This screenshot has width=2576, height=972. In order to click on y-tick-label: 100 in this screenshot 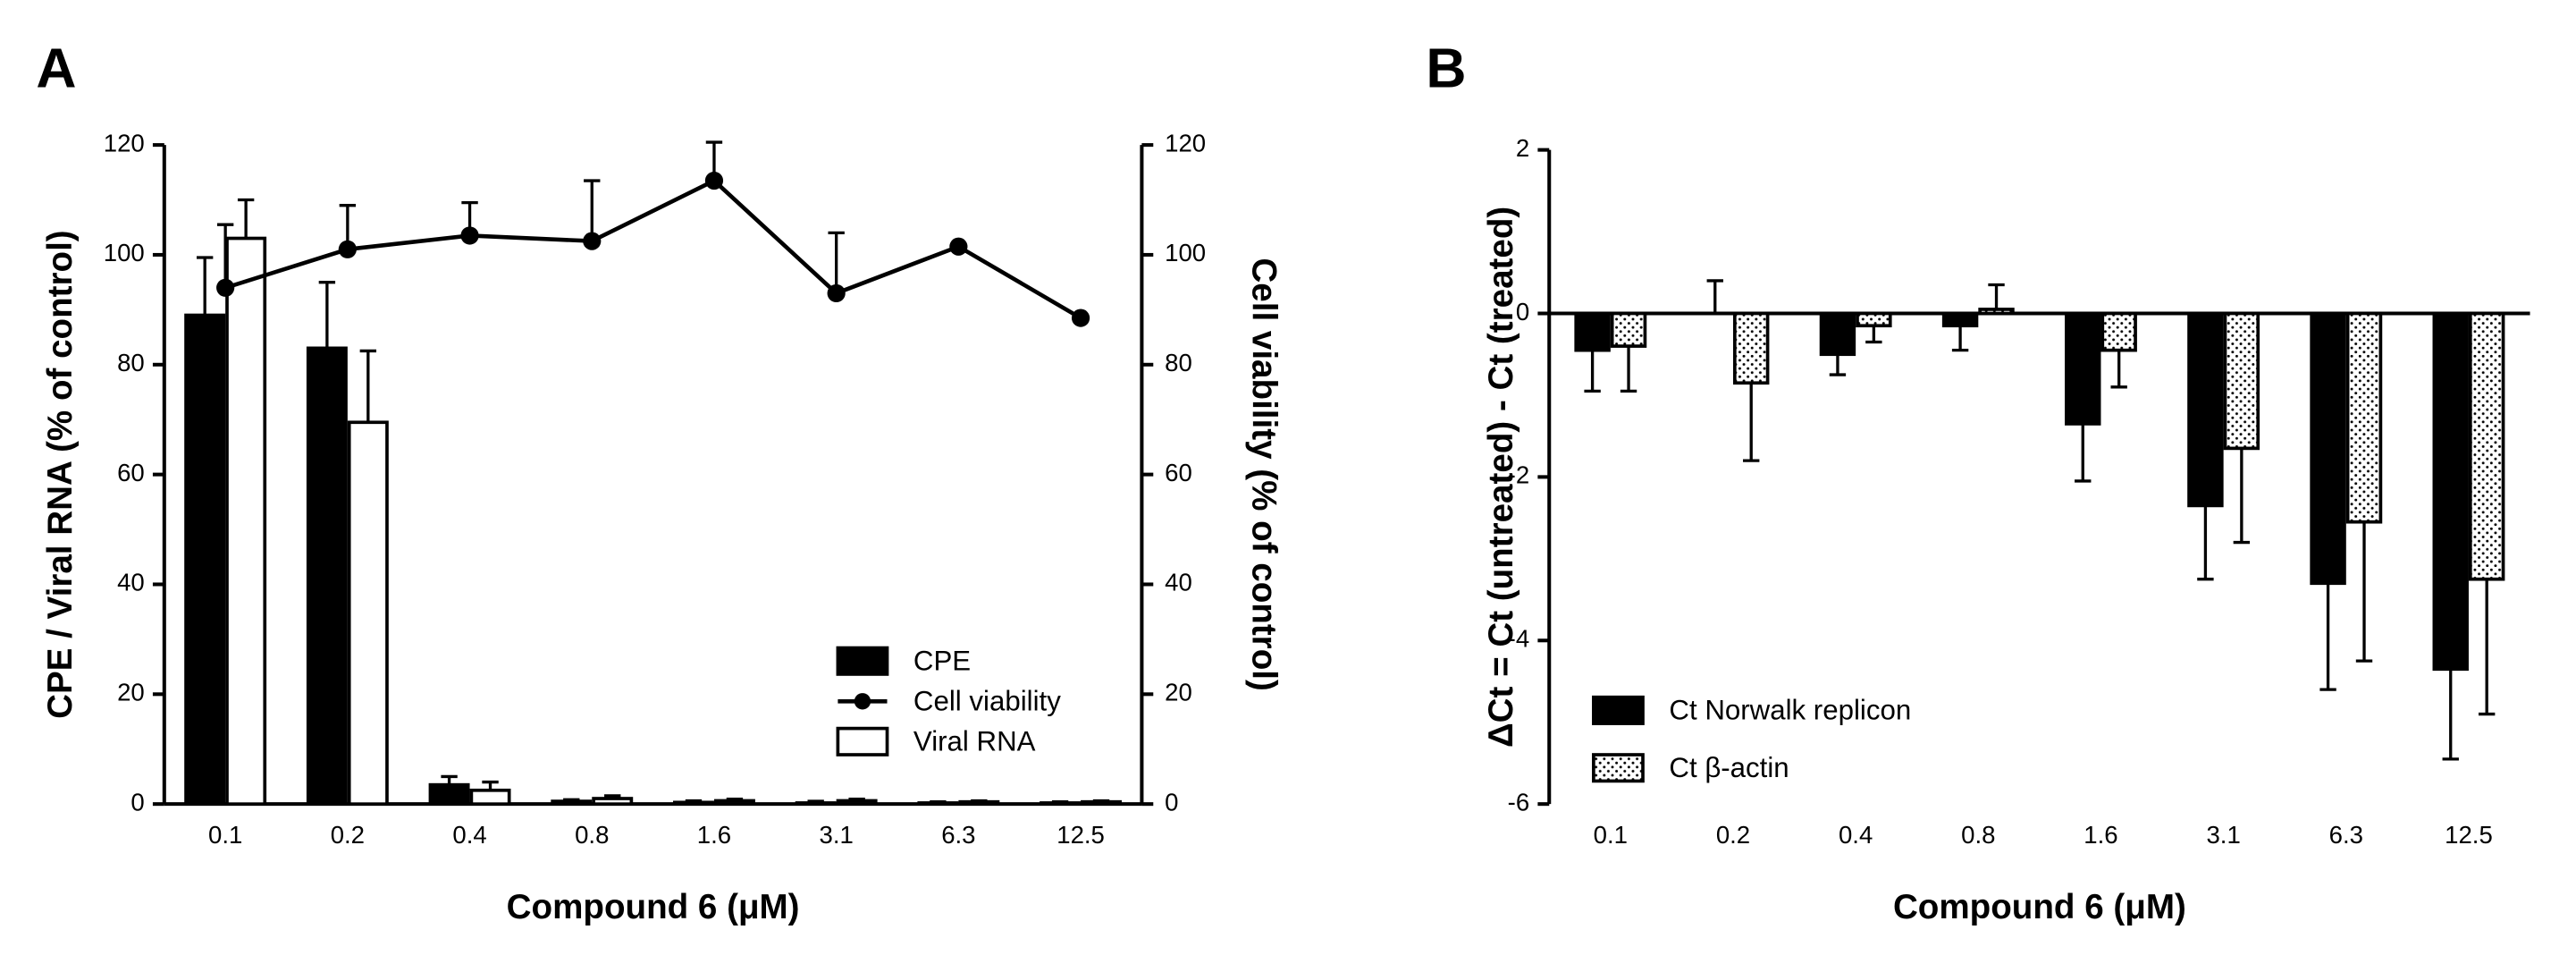, I will do `click(125, 252)`.